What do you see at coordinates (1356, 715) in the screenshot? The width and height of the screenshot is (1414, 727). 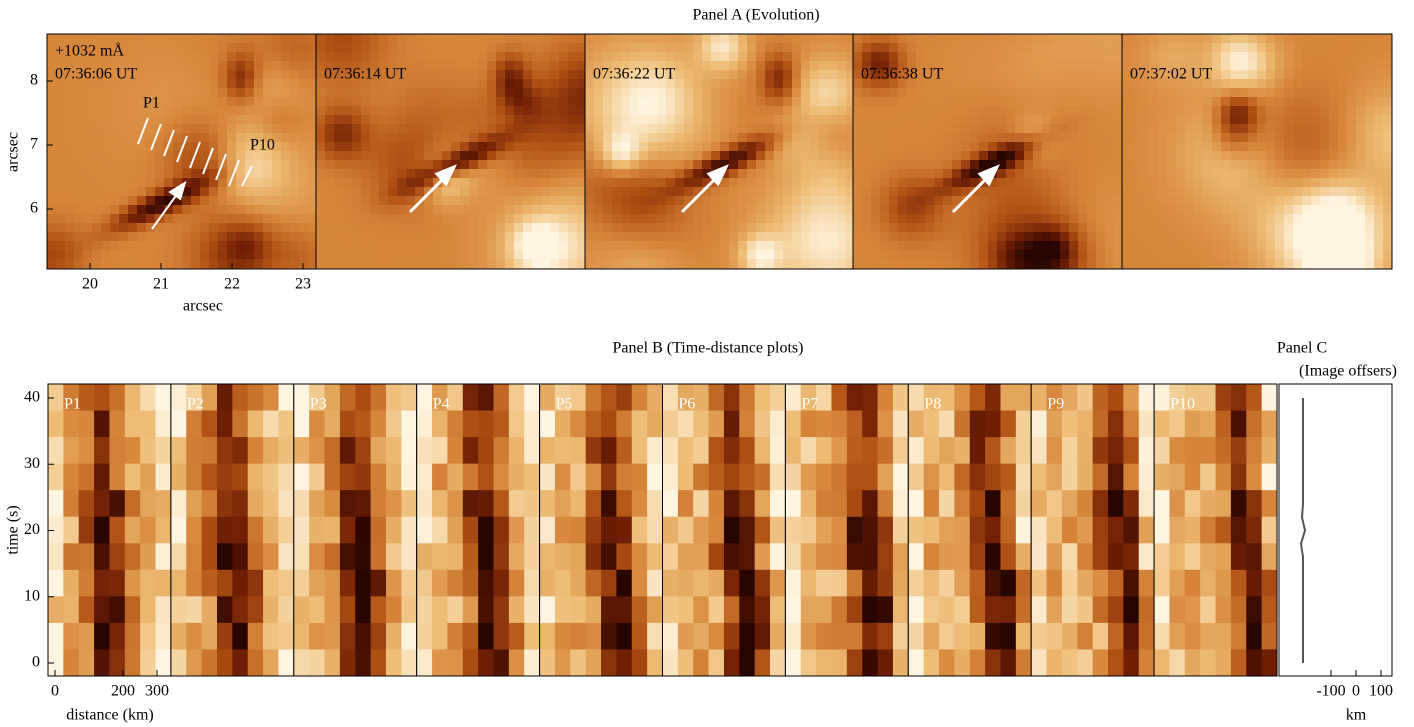 I see `x-axis-label: km` at bounding box center [1356, 715].